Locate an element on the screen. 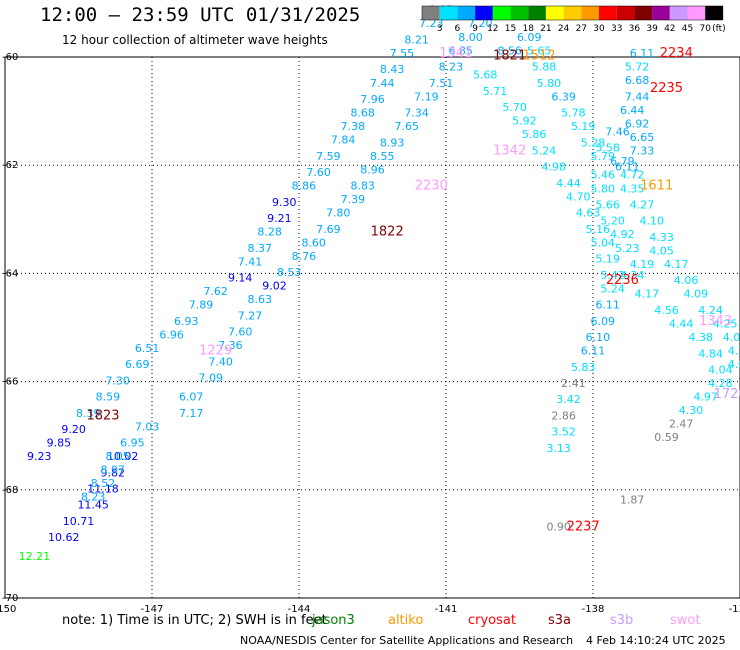 The height and width of the screenshot is (650, 740). wave-height-value: 5.20 is located at coordinates (612, 221).